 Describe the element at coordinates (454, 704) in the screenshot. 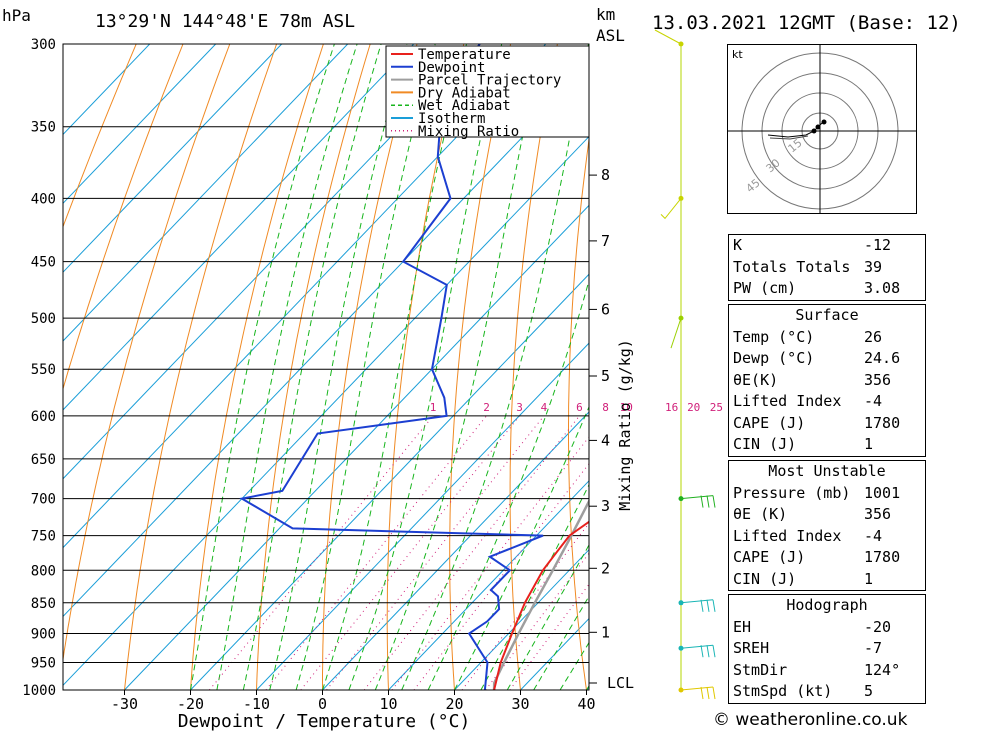

I see `temperature-tick-label: 20` at that location.